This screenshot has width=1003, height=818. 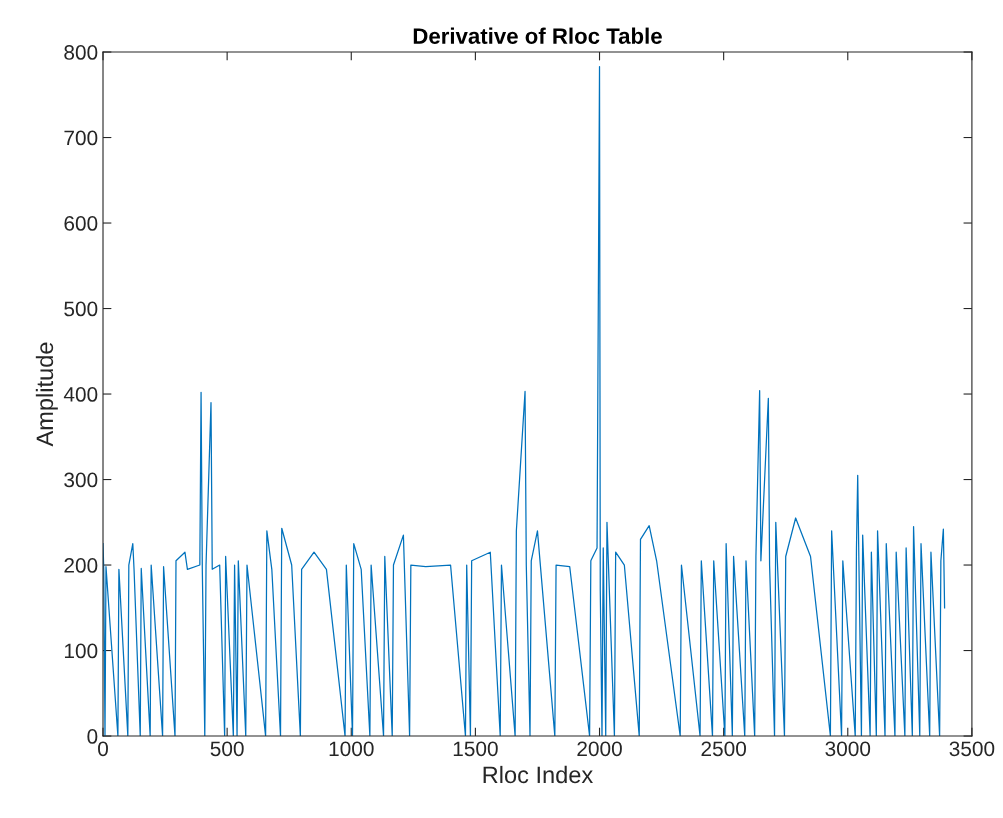 I want to click on x-axis-title: Rloc Index, so click(x=538, y=774).